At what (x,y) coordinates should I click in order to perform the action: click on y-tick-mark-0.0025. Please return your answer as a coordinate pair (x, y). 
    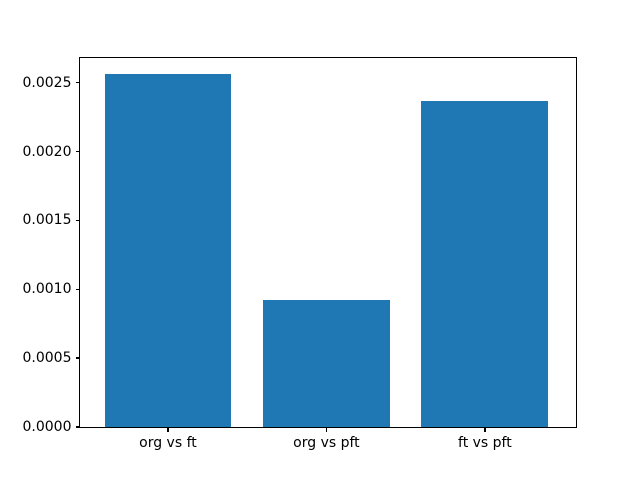
    Looking at the image, I should click on (77, 82).